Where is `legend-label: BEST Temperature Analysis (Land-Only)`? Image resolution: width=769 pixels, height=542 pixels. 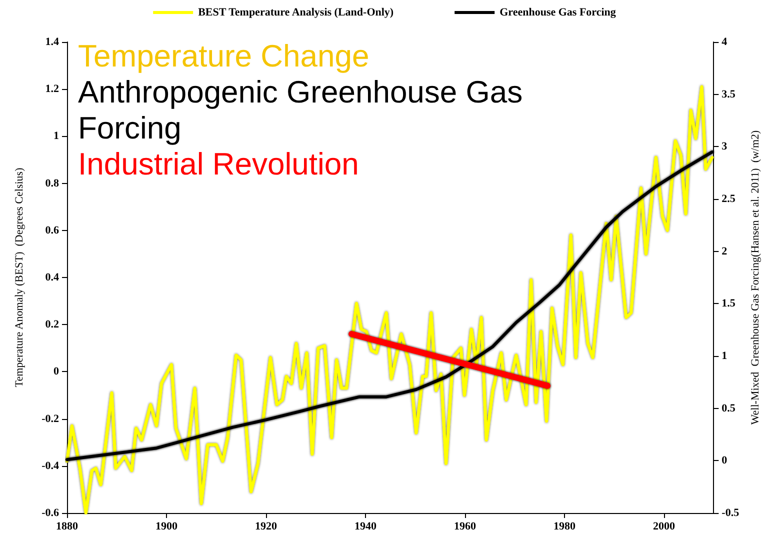 legend-label: BEST Temperature Analysis (Land-Only) is located at coordinates (296, 12).